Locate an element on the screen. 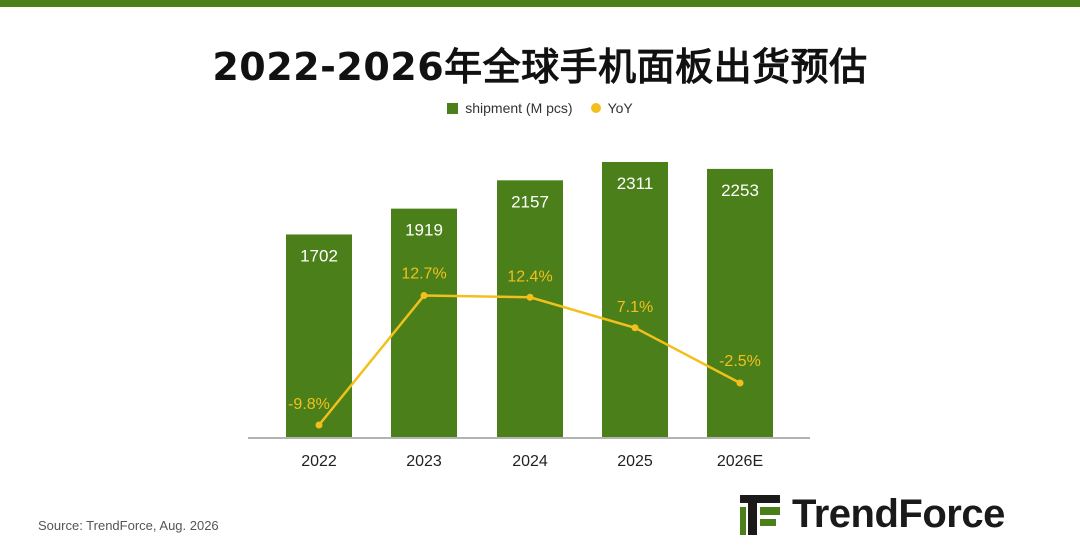 This screenshot has height=560, width=1080. legend: shipment (M pcs) YoY is located at coordinates (540, 108).